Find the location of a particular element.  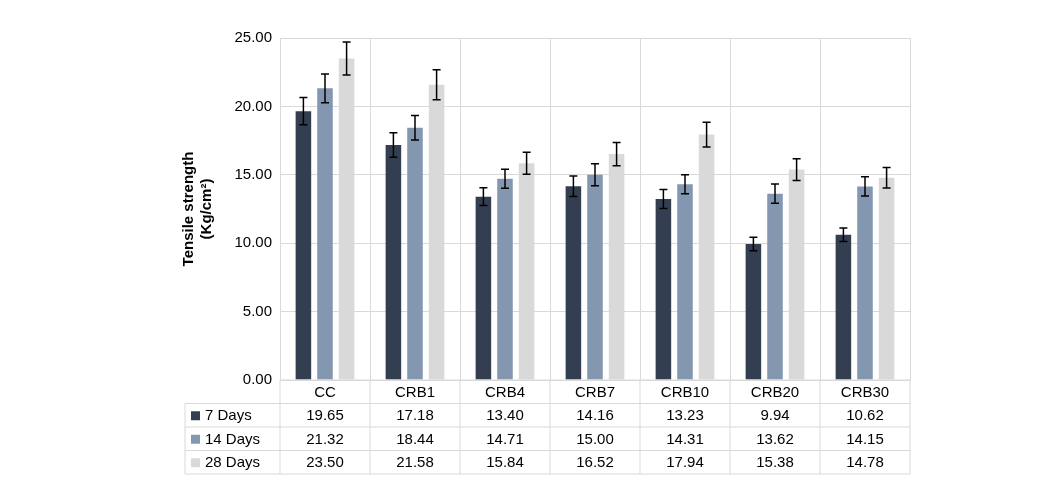

data-label: 13.62 is located at coordinates (775, 438).